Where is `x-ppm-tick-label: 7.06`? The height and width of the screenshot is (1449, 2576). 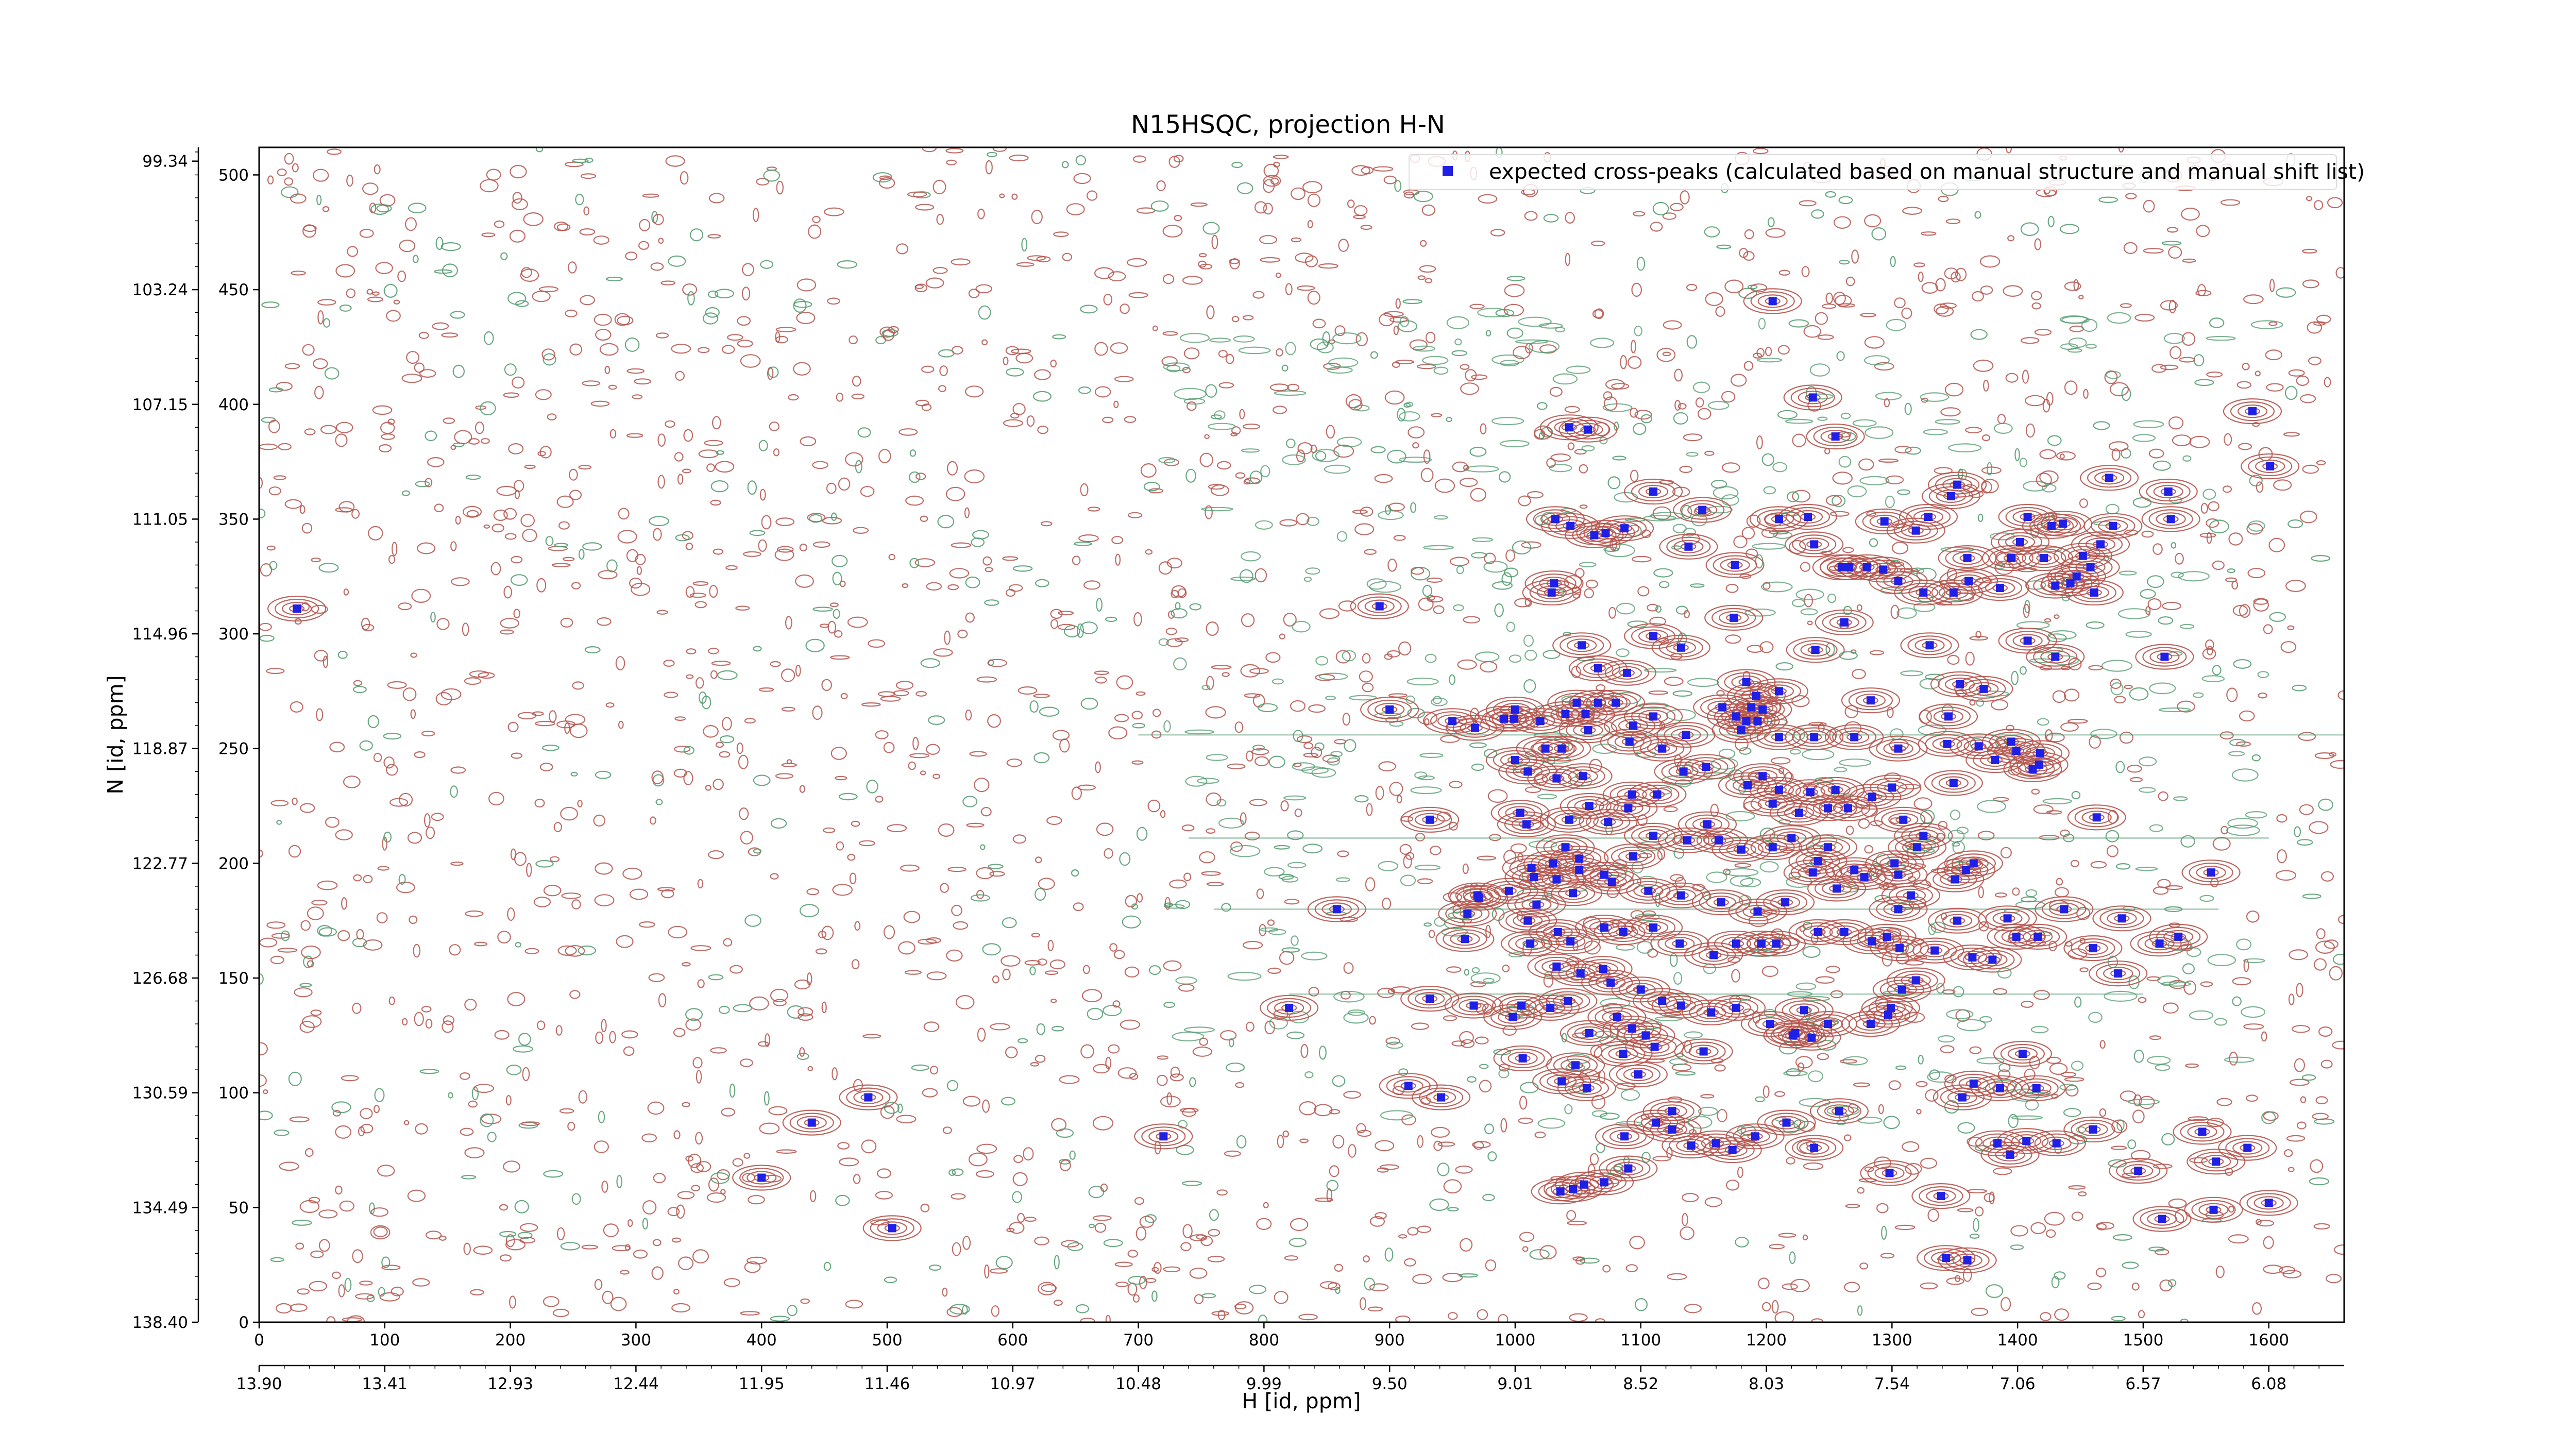
x-ppm-tick-label: 7.06 is located at coordinates (2018, 1384).